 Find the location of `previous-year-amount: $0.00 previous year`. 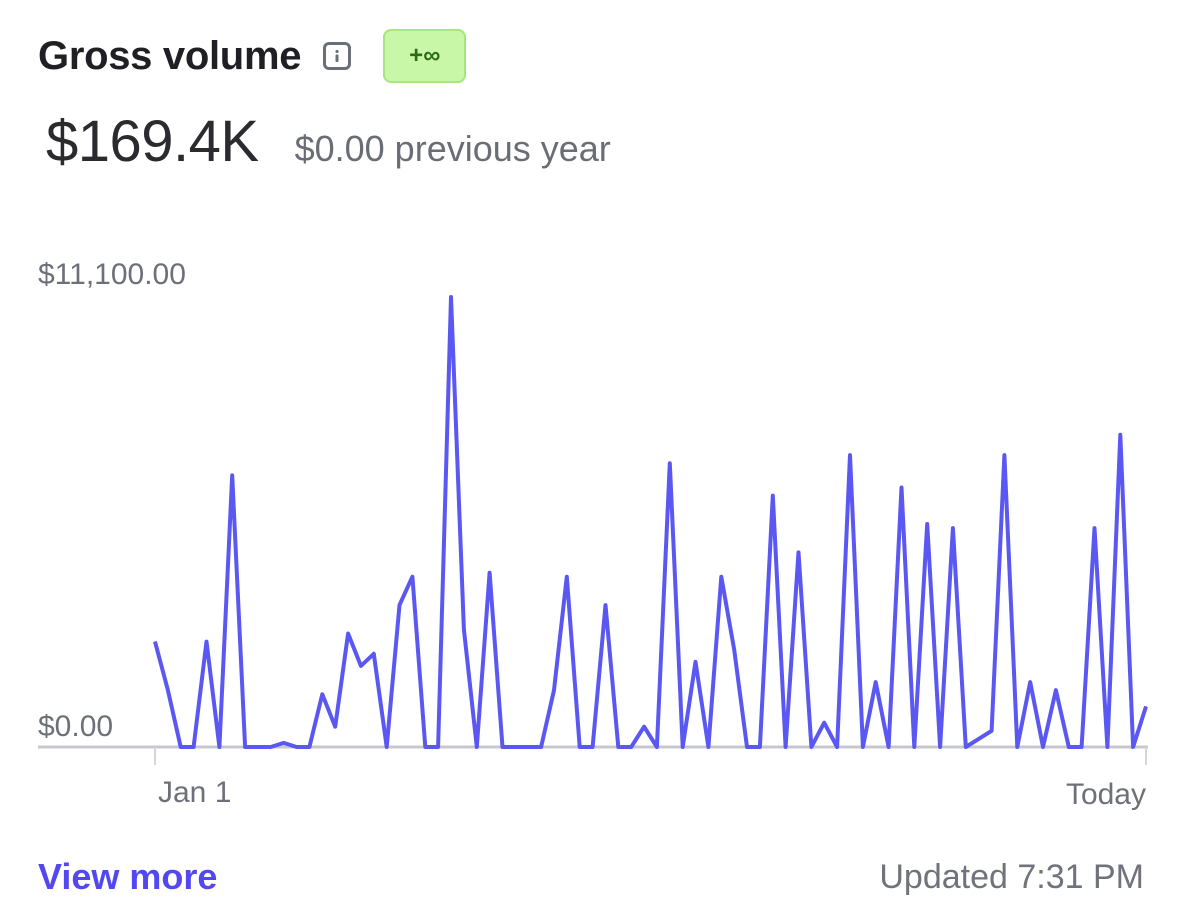

previous-year-amount: $0.00 previous year is located at coordinates (452, 148).